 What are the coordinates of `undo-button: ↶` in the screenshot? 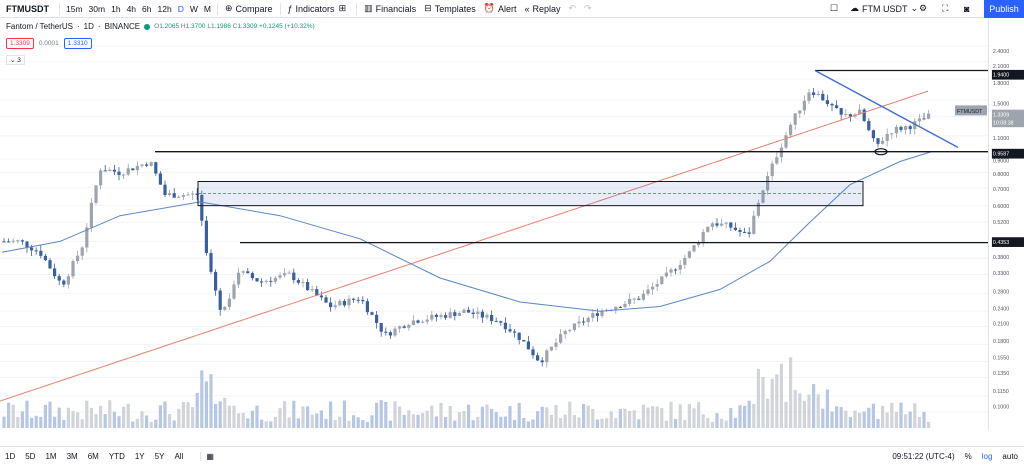 It's located at (573, 9).